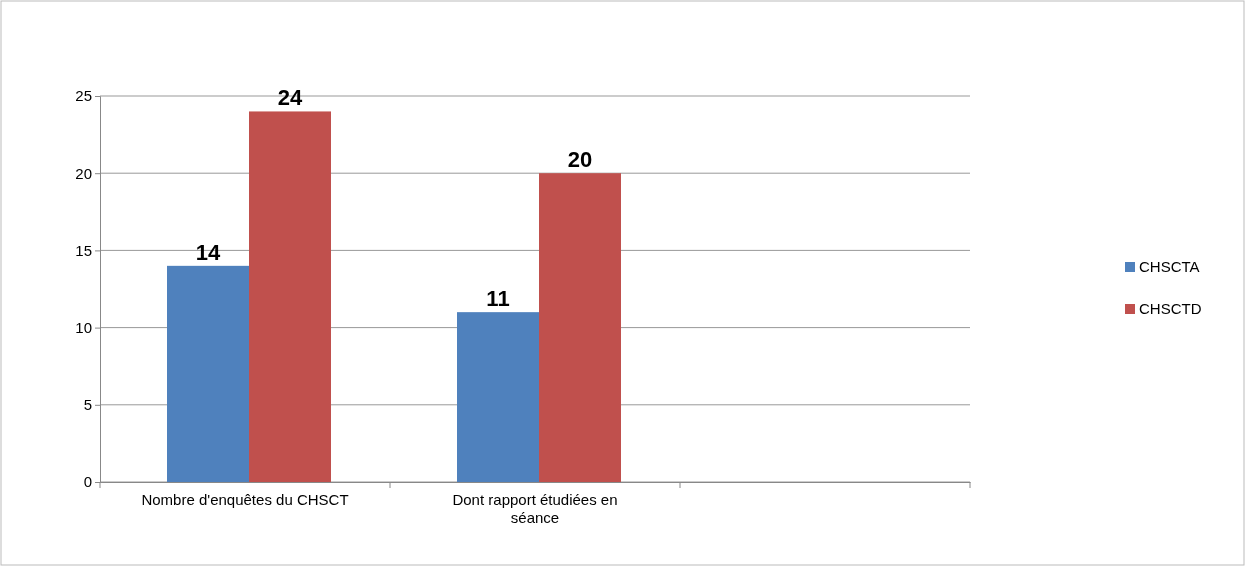 Image resolution: width=1245 pixels, height=566 pixels. Describe the element at coordinates (87, 405) in the screenshot. I see `y-tick-label: 5` at that location.